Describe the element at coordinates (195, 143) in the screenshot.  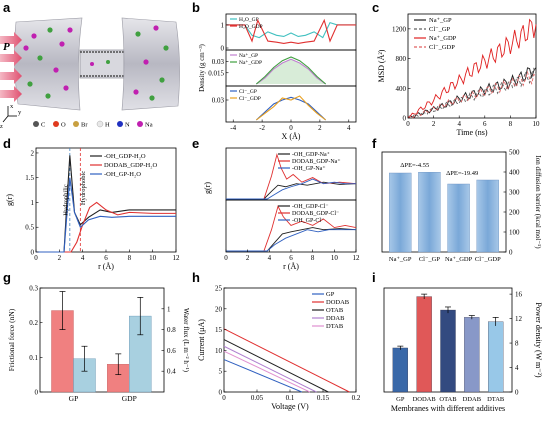
I see `panel-letter-e: e` at that location.